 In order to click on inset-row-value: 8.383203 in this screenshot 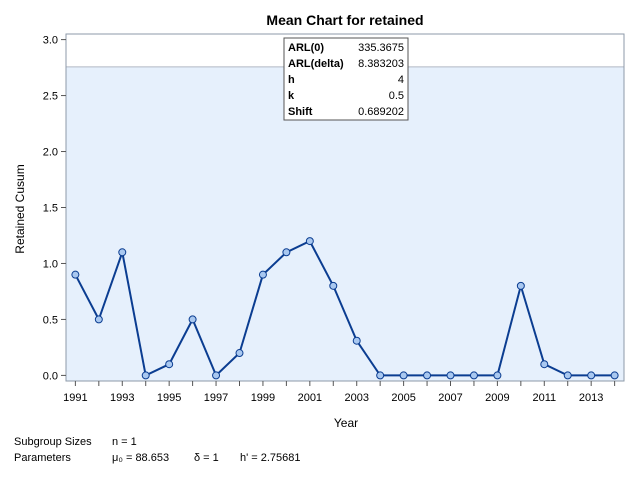, I will do `click(381, 64)`.